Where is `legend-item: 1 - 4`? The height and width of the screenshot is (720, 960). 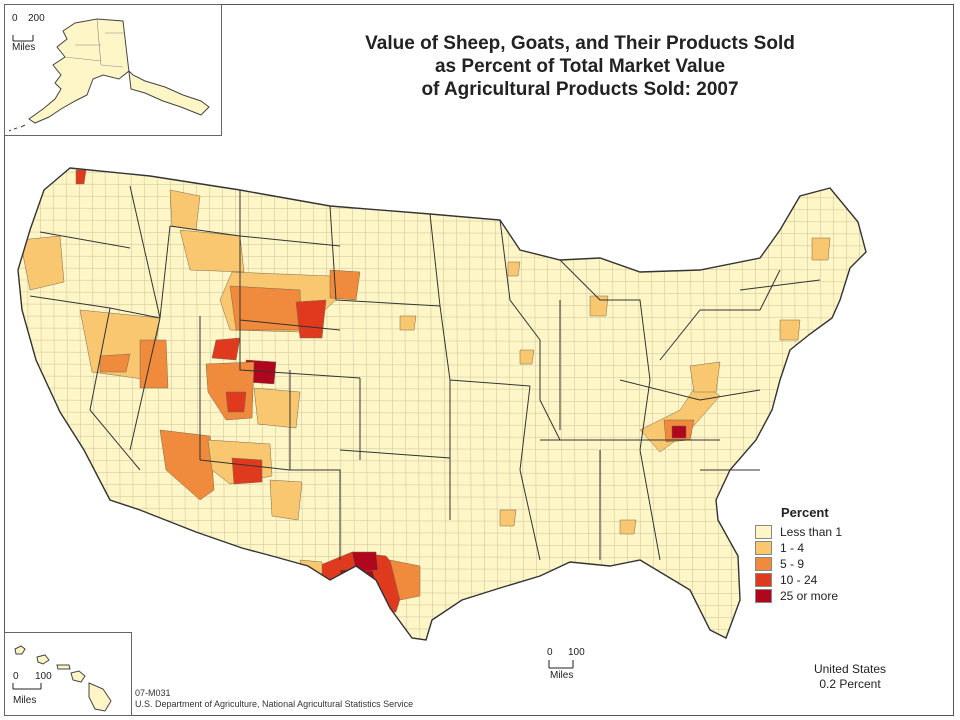
legend-item: 1 - 4 is located at coordinates (798, 548).